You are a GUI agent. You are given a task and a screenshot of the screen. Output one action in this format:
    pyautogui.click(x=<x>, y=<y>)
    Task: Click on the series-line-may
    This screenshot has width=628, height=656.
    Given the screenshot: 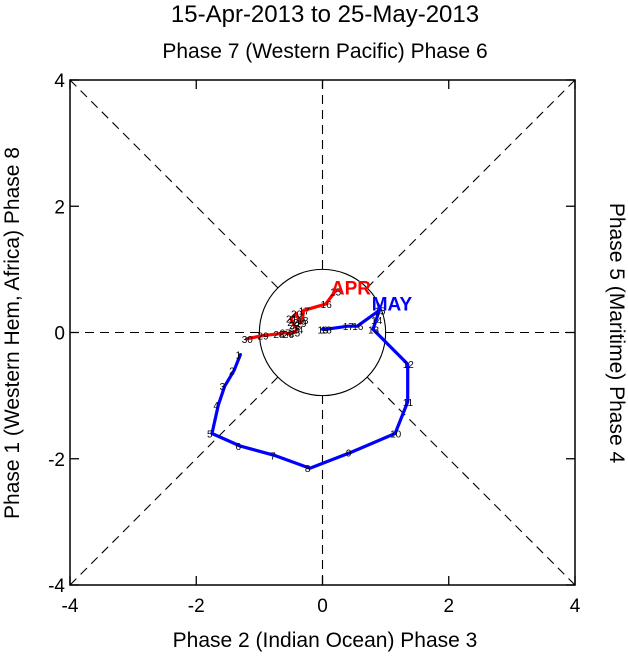 What is the action you would take?
    pyautogui.click(x=310, y=389)
    